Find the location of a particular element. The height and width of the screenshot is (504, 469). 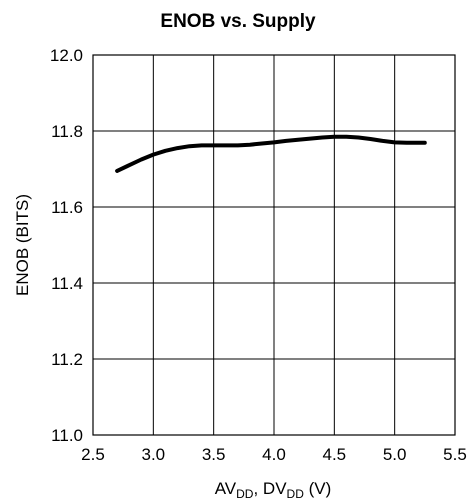

x-axis-label-part: (V) is located at coordinates (317, 488).